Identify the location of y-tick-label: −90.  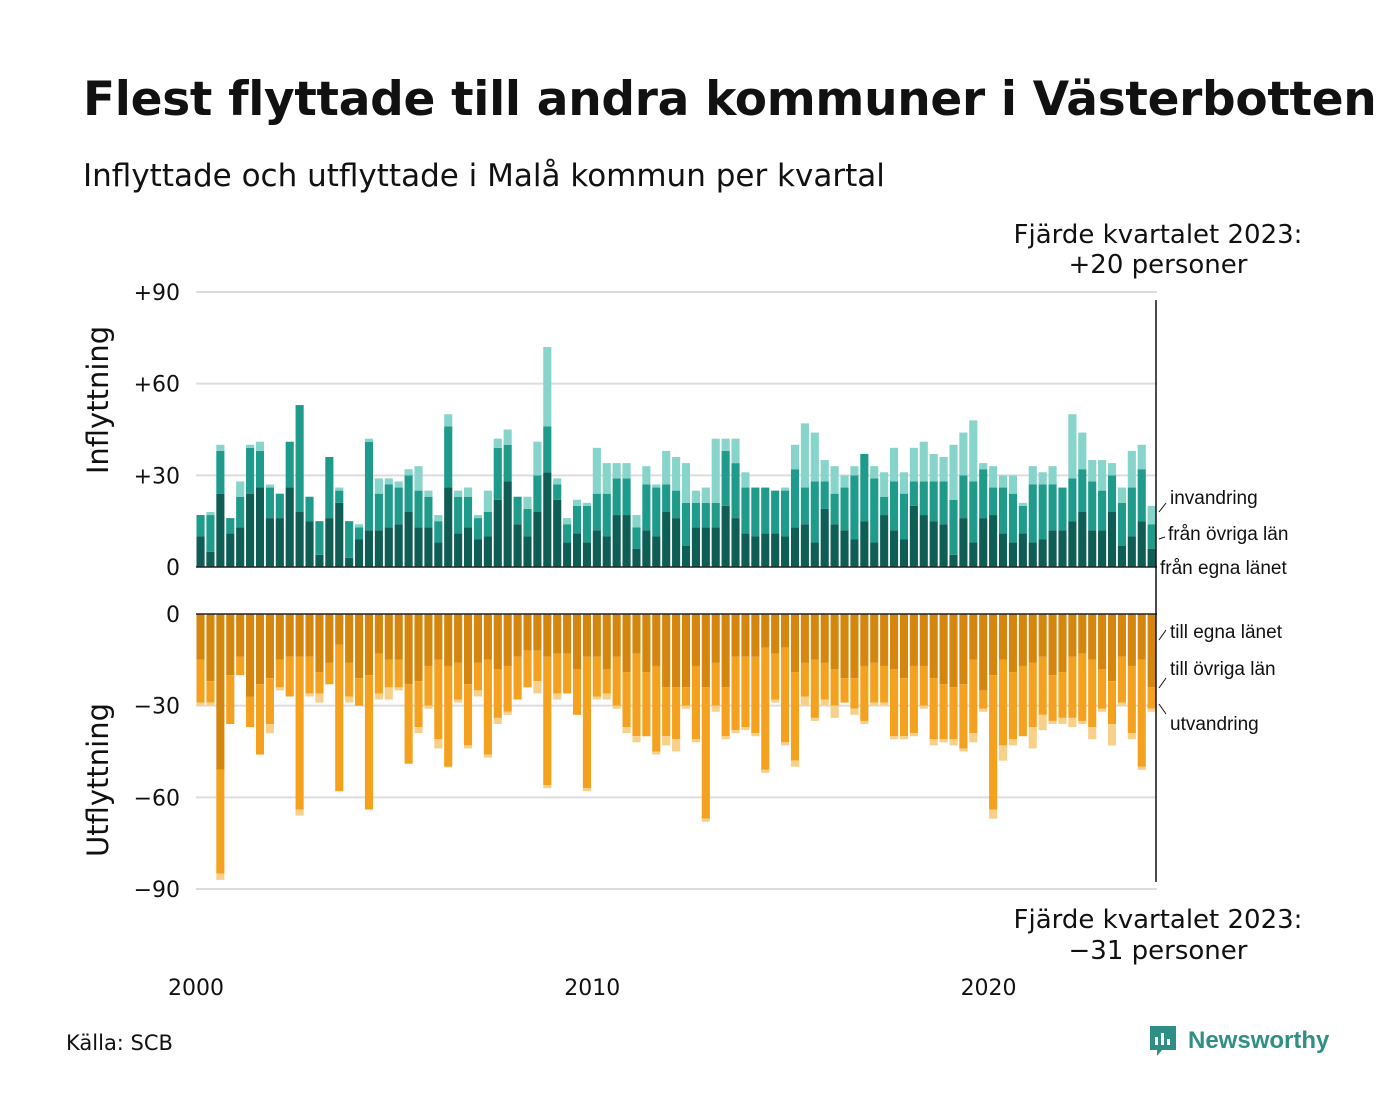
(157, 890).